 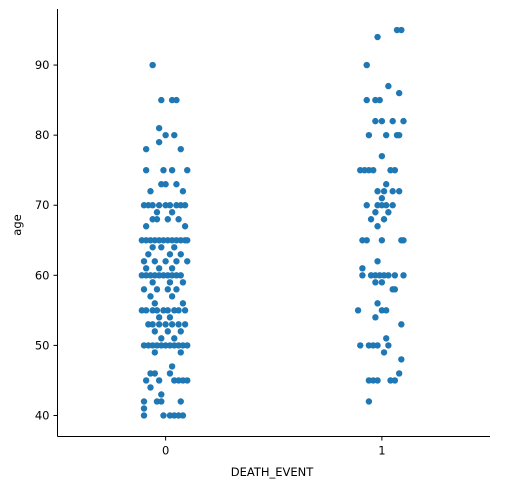 What do you see at coordinates (42, 415) in the screenshot?
I see `y-tick-label: 40` at bounding box center [42, 415].